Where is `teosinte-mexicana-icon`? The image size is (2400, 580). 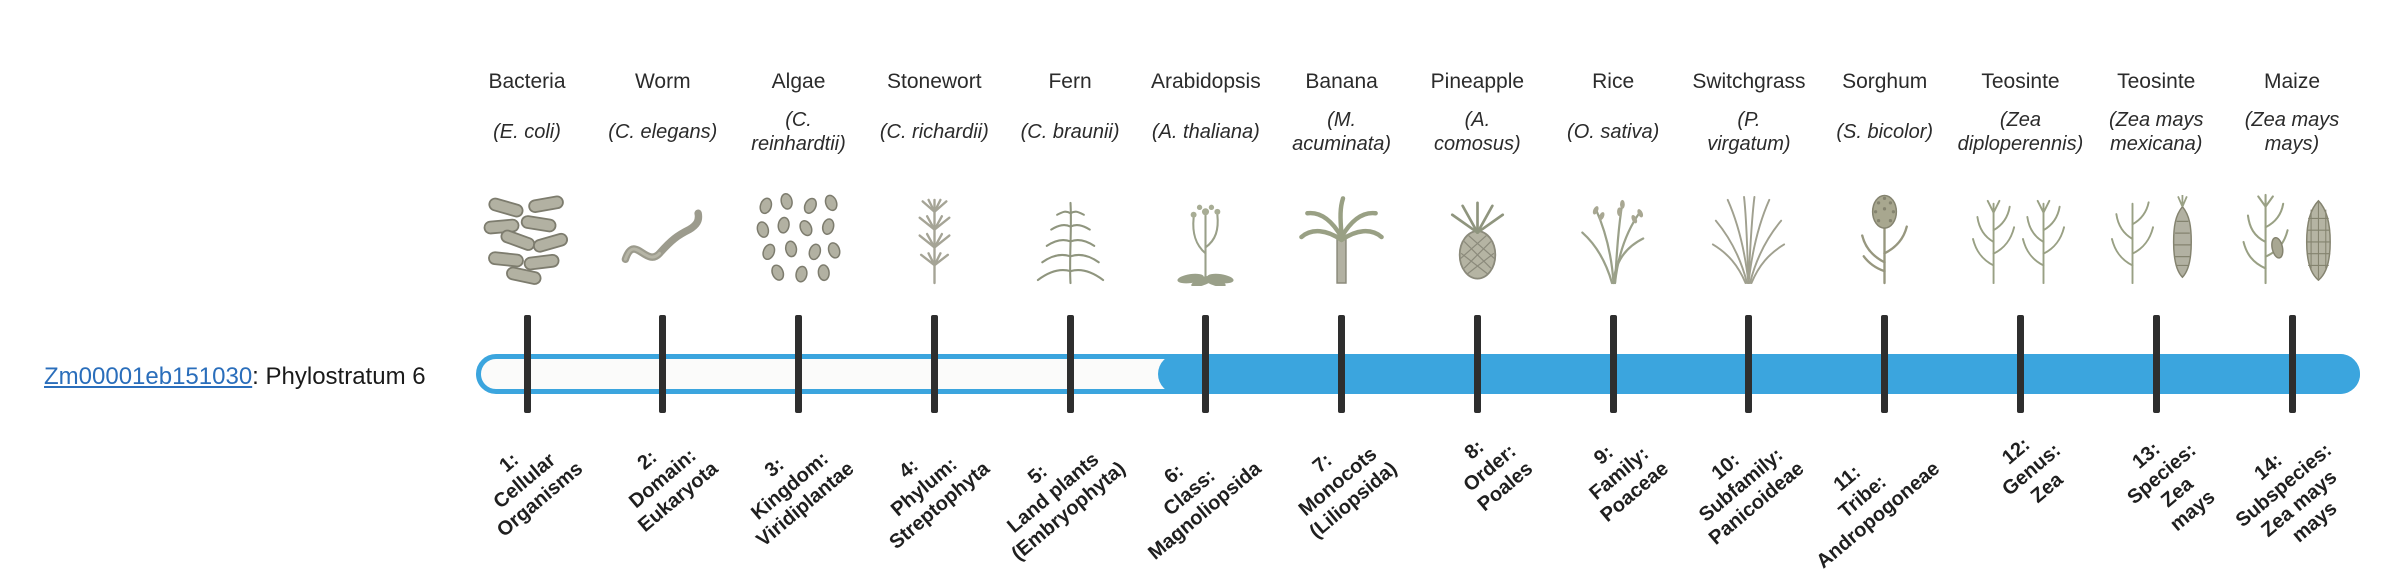
teosinte-mexicana-icon is located at coordinates (2156, 233).